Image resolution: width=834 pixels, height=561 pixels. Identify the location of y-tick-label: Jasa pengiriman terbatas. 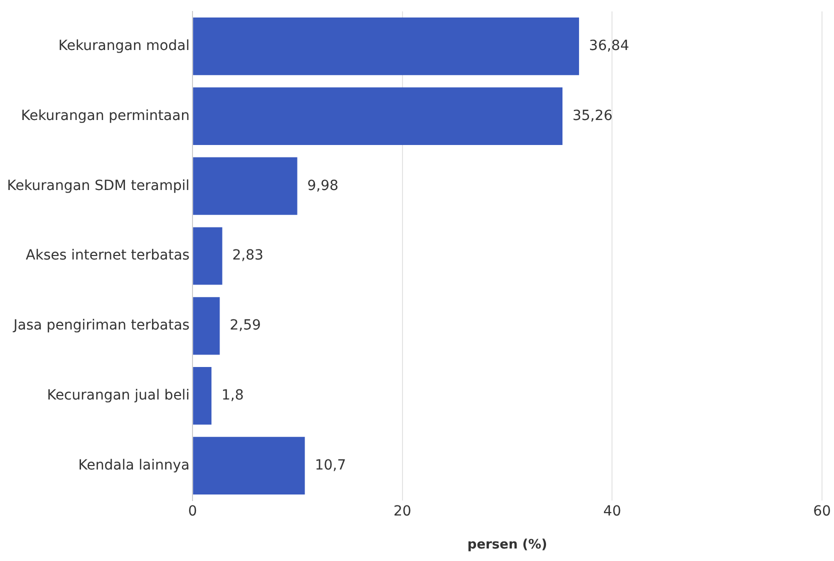
(101, 326).